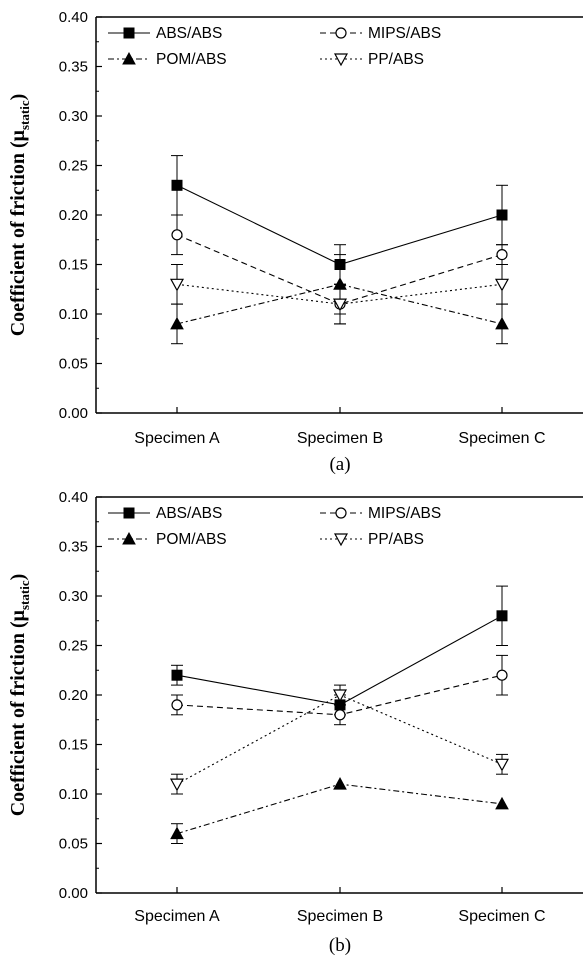 This screenshot has height=962, width=583. Describe the element at coordinates (339, 464) in the screenshot. I see `panel-caption: (a)` at that location.